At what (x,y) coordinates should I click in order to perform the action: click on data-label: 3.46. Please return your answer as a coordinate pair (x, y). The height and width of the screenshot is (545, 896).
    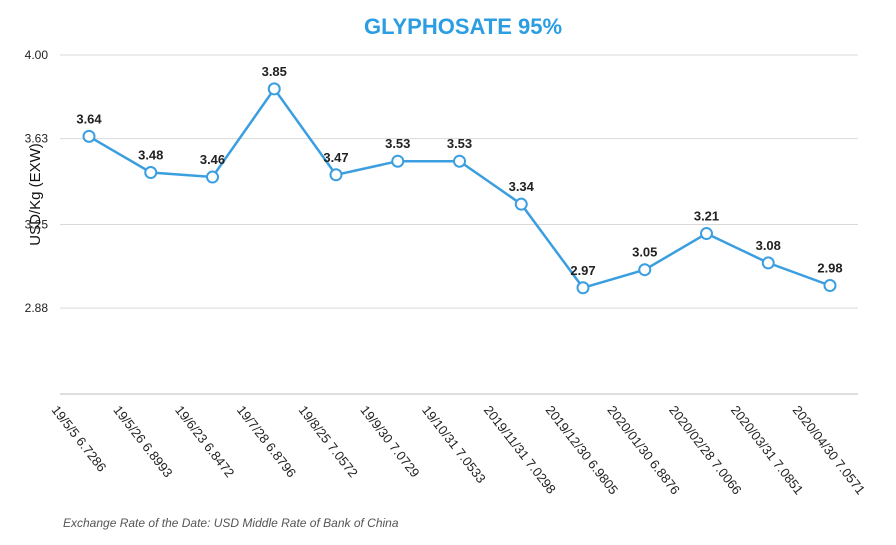
    Looking at the image, I should click on (212, 159).